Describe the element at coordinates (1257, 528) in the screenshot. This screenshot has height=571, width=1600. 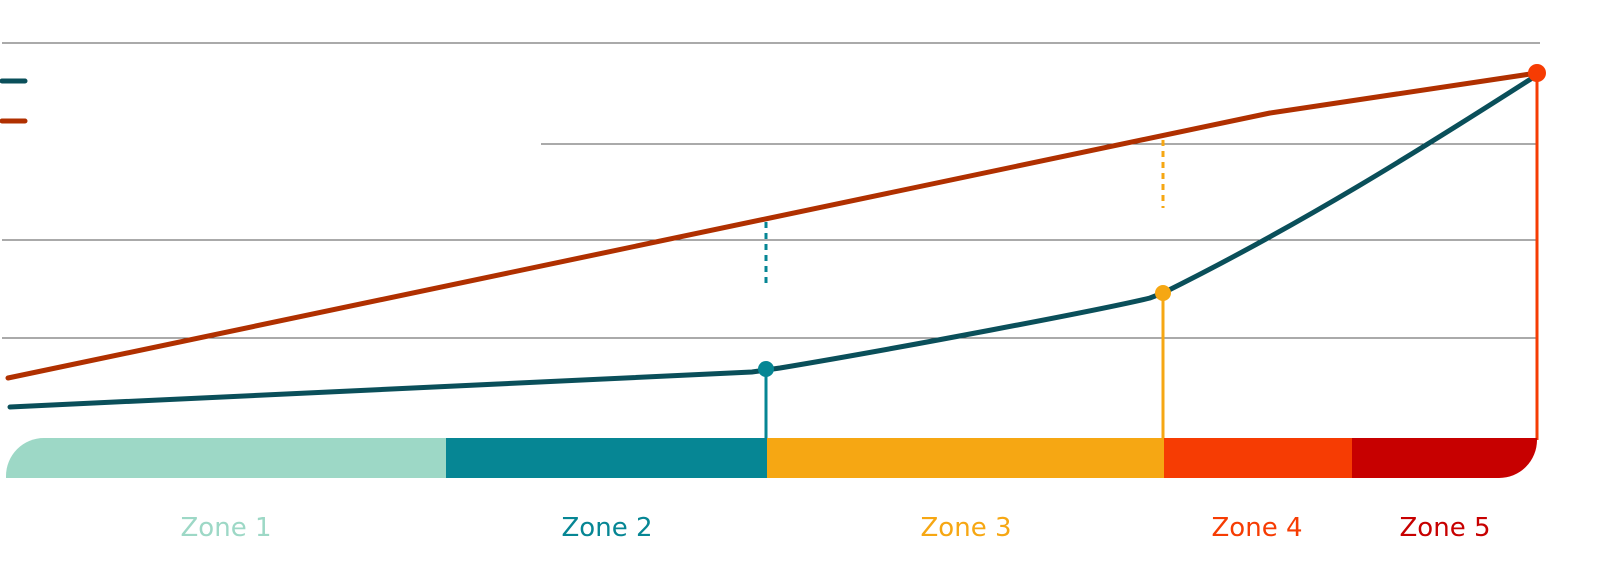
I see `zone-label: Zone 4` at that location.